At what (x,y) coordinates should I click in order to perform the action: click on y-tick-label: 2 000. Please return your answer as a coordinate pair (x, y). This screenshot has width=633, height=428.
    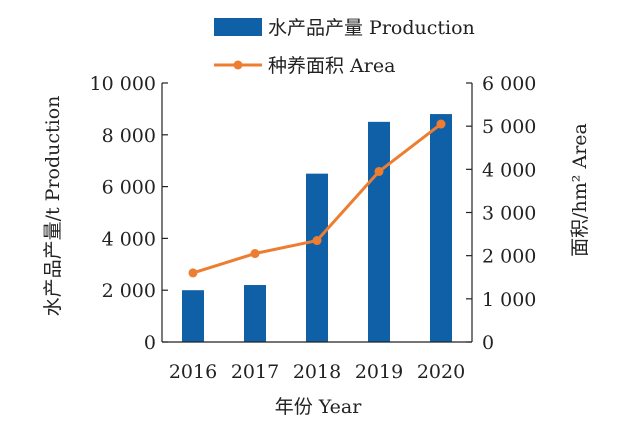
    Looking at the image, I should click on (129, 291).